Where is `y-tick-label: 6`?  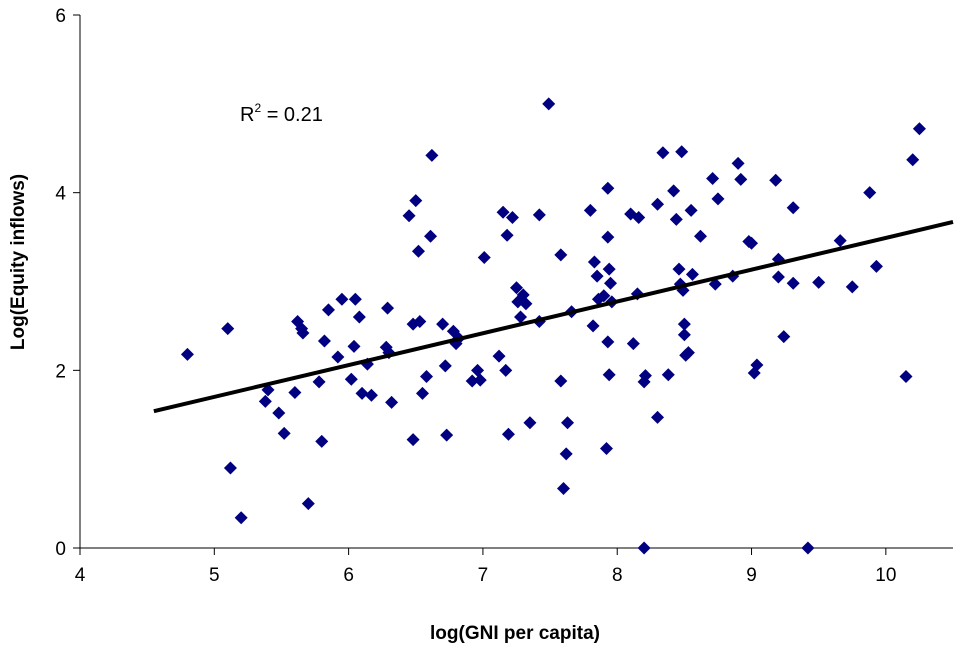 y-tick-label: 6 is located at coordinates (60, 16).